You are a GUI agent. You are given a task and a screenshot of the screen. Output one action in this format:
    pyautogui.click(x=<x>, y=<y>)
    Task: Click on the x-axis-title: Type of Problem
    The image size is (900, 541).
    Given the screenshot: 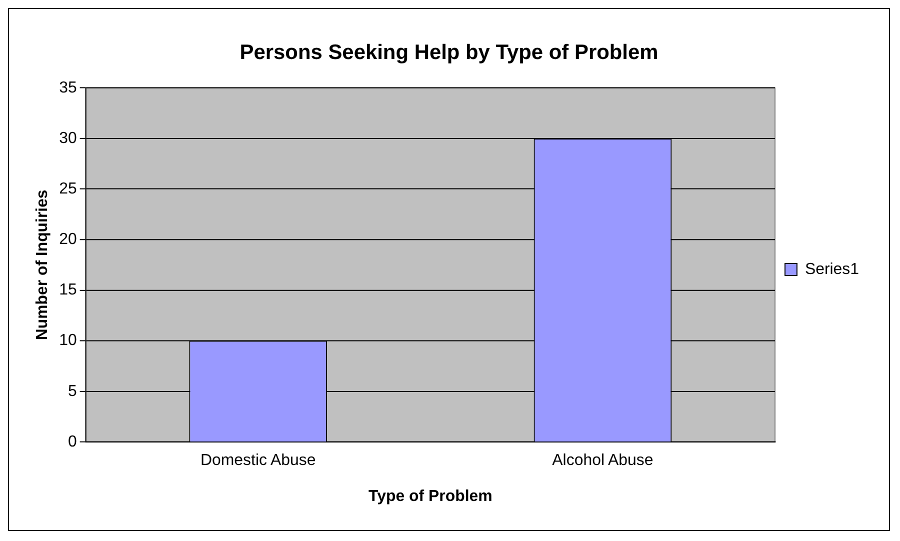 What is the action you would take?
    pyautogui.click(x=430, y=496)
    